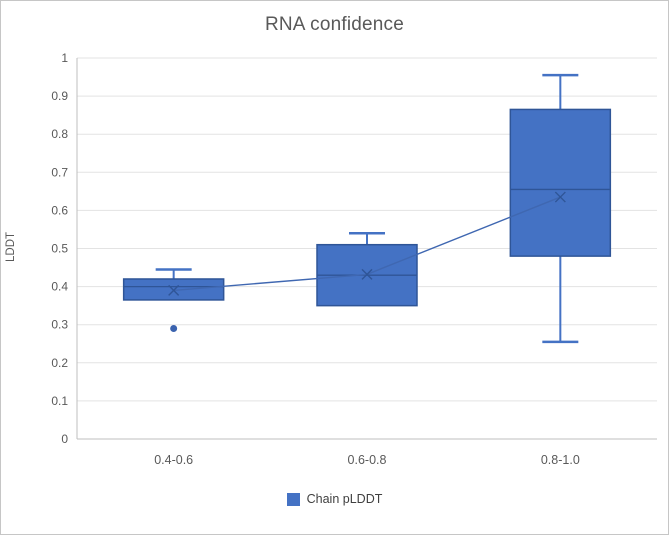 The image size is (669, 535). I want to click on legend: Chain pLDDT, so click(334, 499).